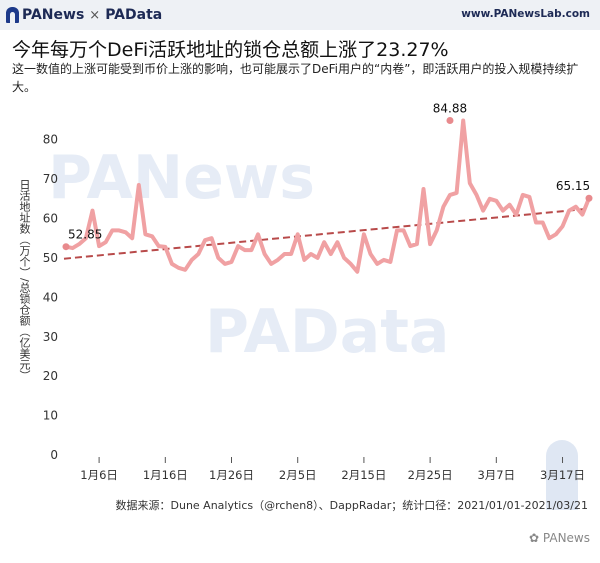 The height and width of the screenshot is (563, 600). Describe the element at coordinates (230, 50) in the screenshot. I see `chart-title: 今年每万个DeFi活跃地址的锁仓总额上涨了23.27%` at that location.